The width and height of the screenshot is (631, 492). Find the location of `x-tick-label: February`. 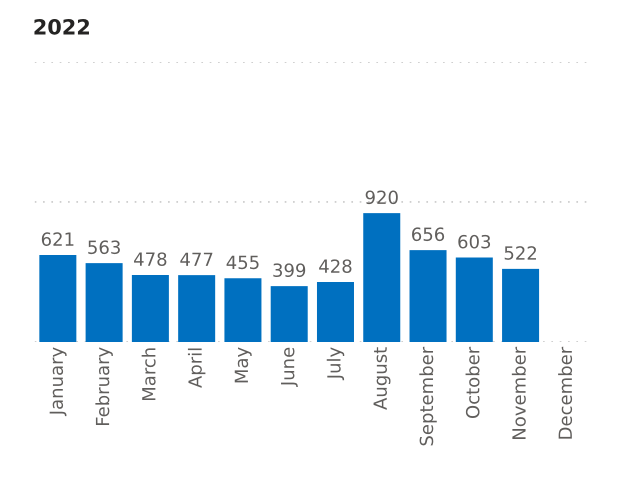

x-tick-label: February is located at coordinates (104, 386).